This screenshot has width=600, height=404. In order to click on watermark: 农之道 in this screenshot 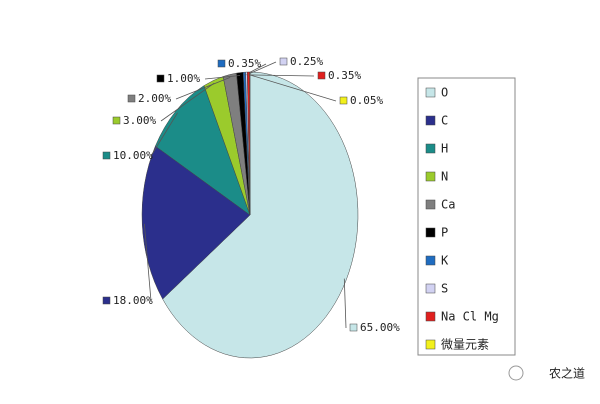, I will do `click(567, 374)`.